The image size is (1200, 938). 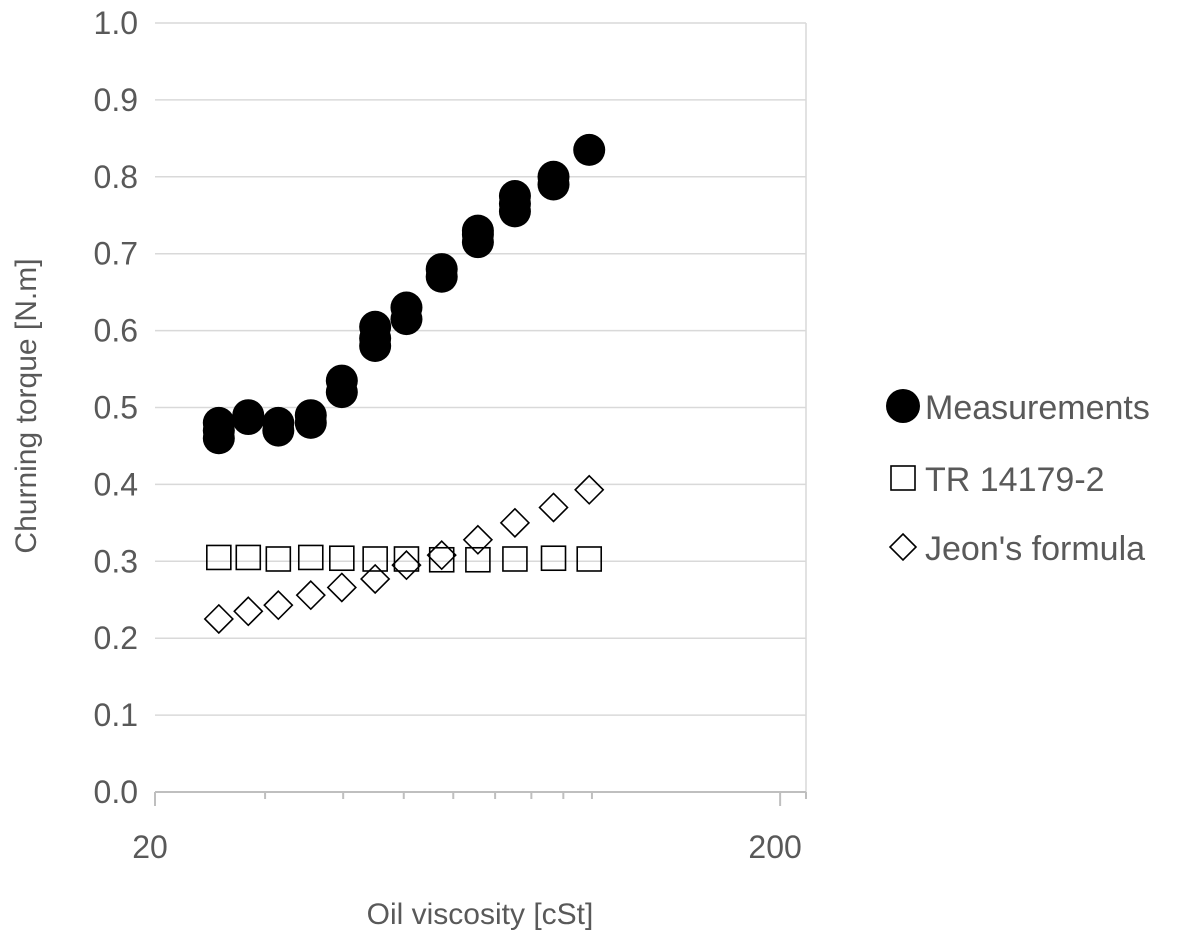 I want to click on y-tick-label: 0.9, so click(x=116, y=100).